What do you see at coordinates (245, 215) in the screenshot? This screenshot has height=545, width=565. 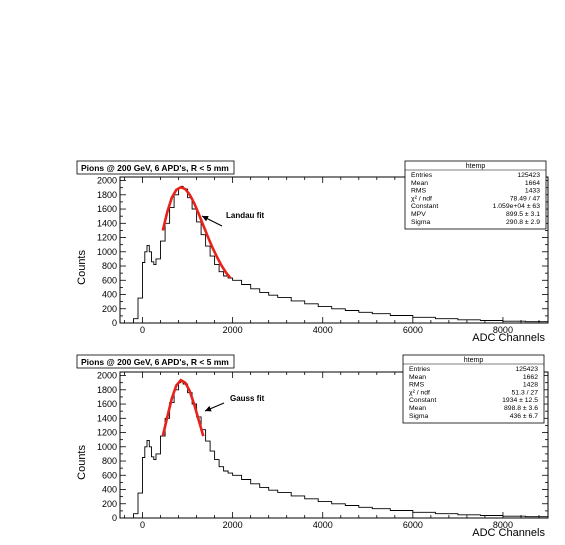 I see `fit-annotation-label: Landau fit` at bounding box center [245, 215].